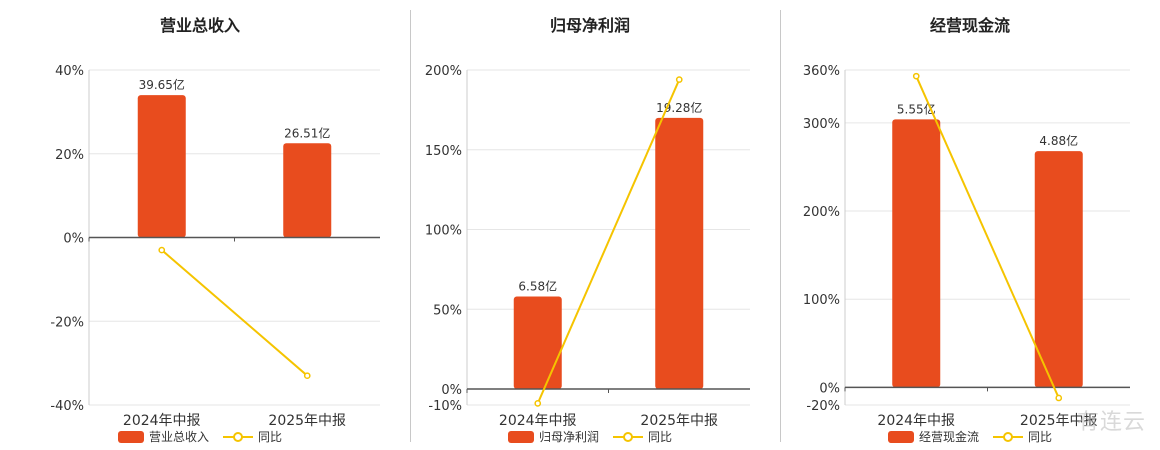  I want to click on legend-bar-label: 营业总收入, so click(178, 437).